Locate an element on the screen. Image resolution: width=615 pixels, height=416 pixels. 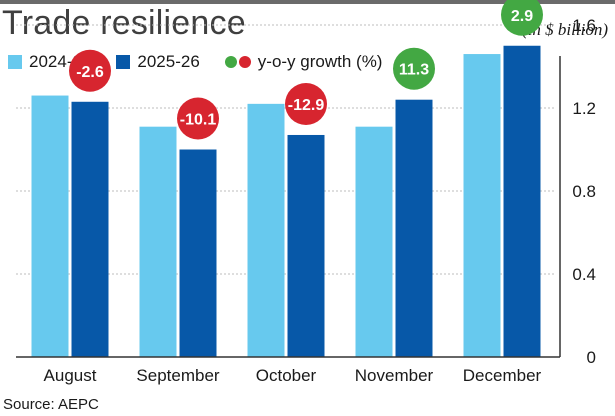
growth-label: 11.3 is located at coordinates (414, 70).